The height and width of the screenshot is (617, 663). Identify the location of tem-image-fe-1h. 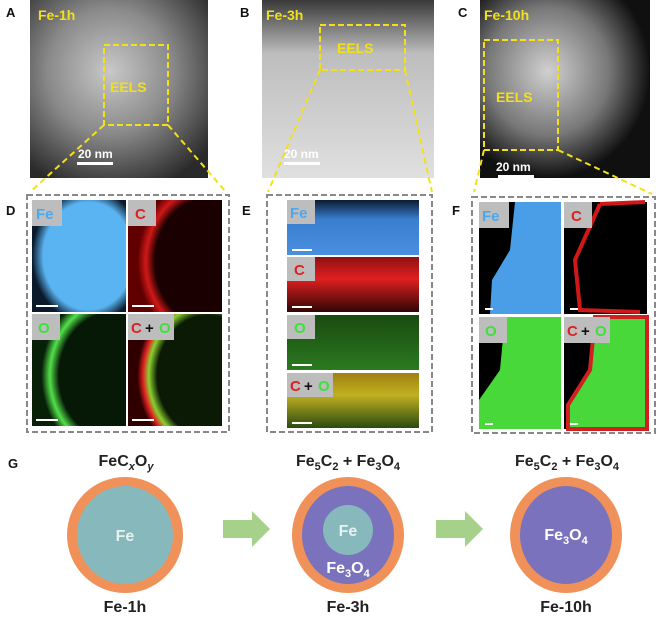
(119, 89).